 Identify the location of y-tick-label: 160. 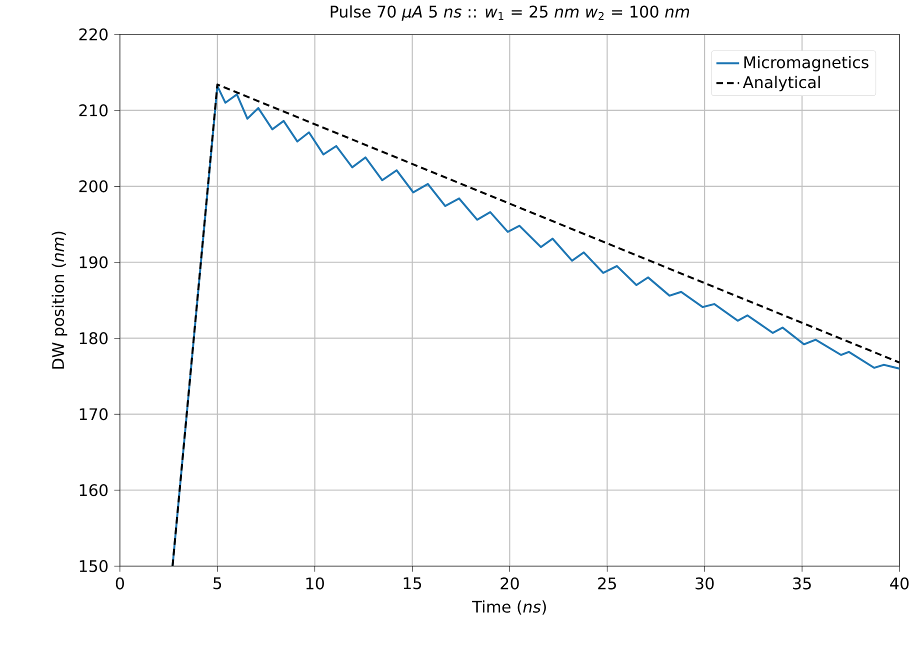
(94, 490).